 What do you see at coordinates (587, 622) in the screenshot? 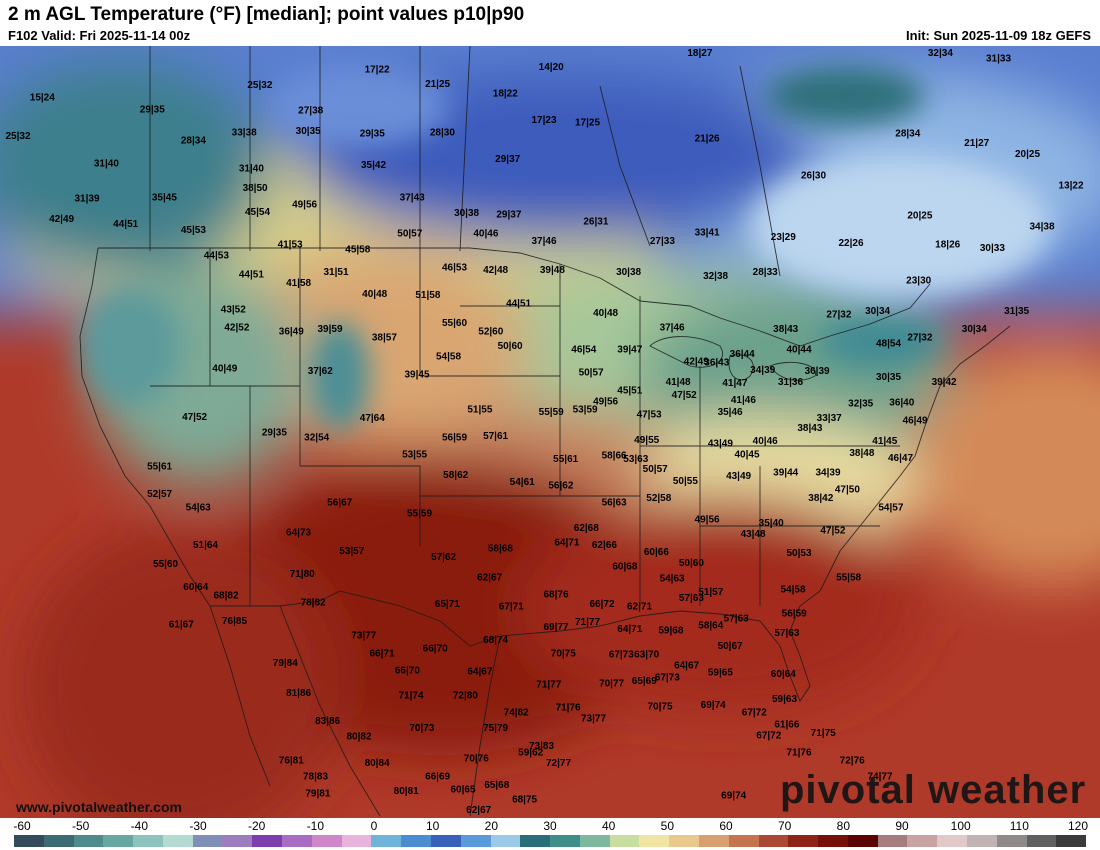
I see `point-value-label: 71|77` at bounding box center [587, 622].